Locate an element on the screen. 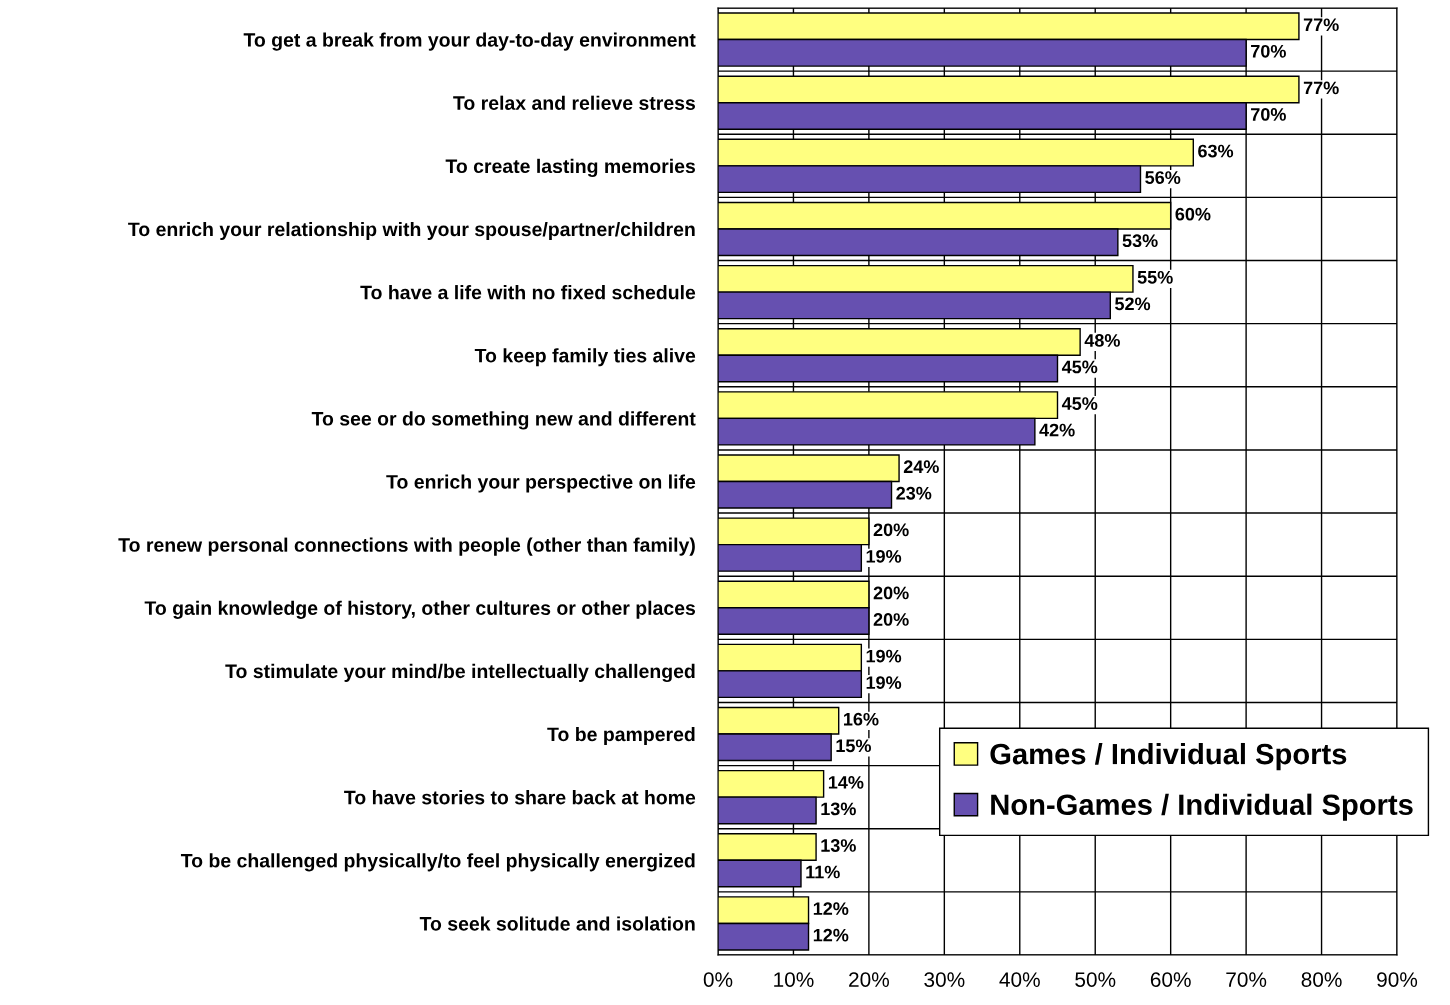  x-tick-label: 40% is located at coordinates (1019, 979).